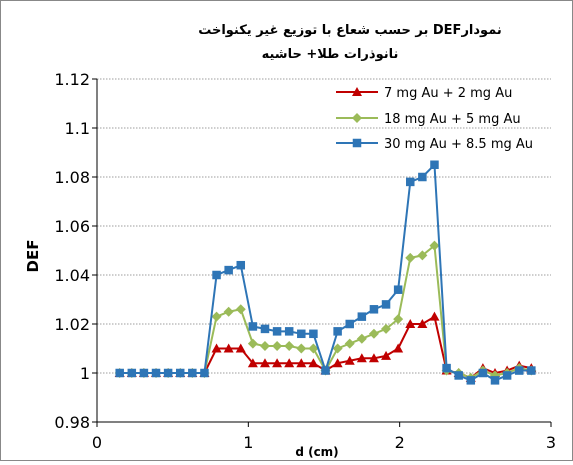 The image size is (573, 465). What do you see at coordinates (72, 422) in the screenshot?
I see `y-tick-label: 0.98` at bounding box center [72, 422].